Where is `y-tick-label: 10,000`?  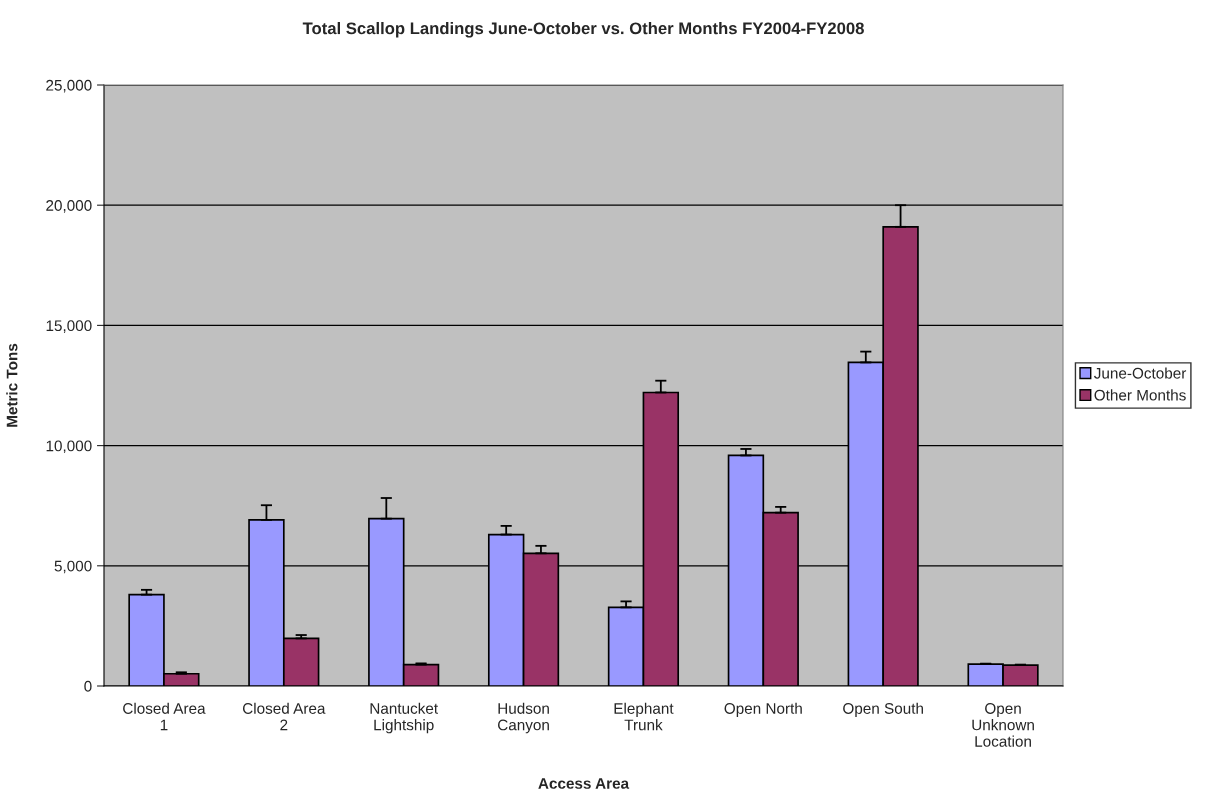 y-tick-label: 10,000 is located at coordinates (69, 447).